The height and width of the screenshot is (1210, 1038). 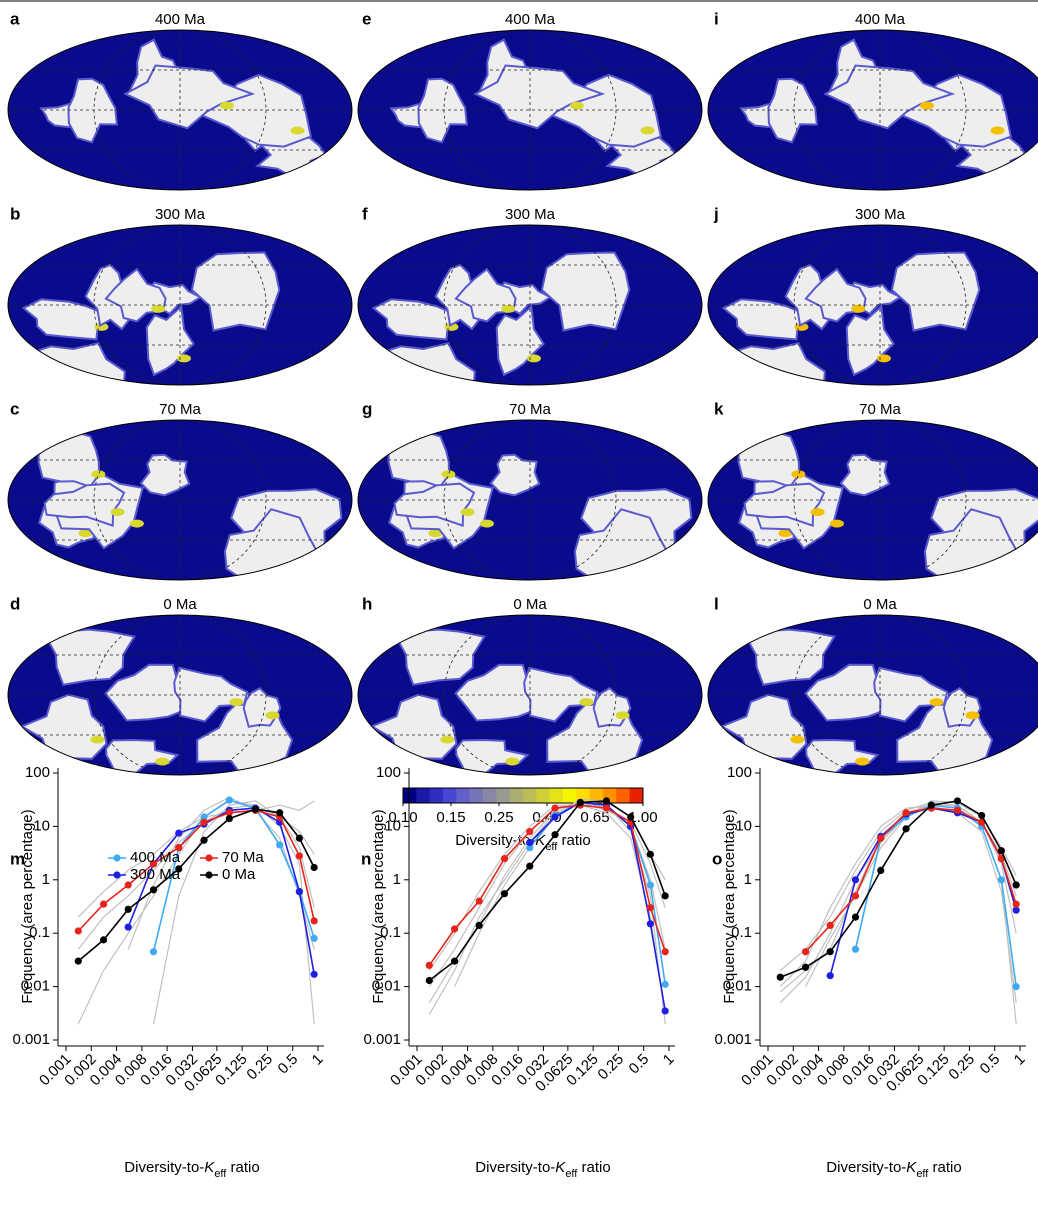 I want to click on legend-label: 400 Ma, so click(x=155, y=857).